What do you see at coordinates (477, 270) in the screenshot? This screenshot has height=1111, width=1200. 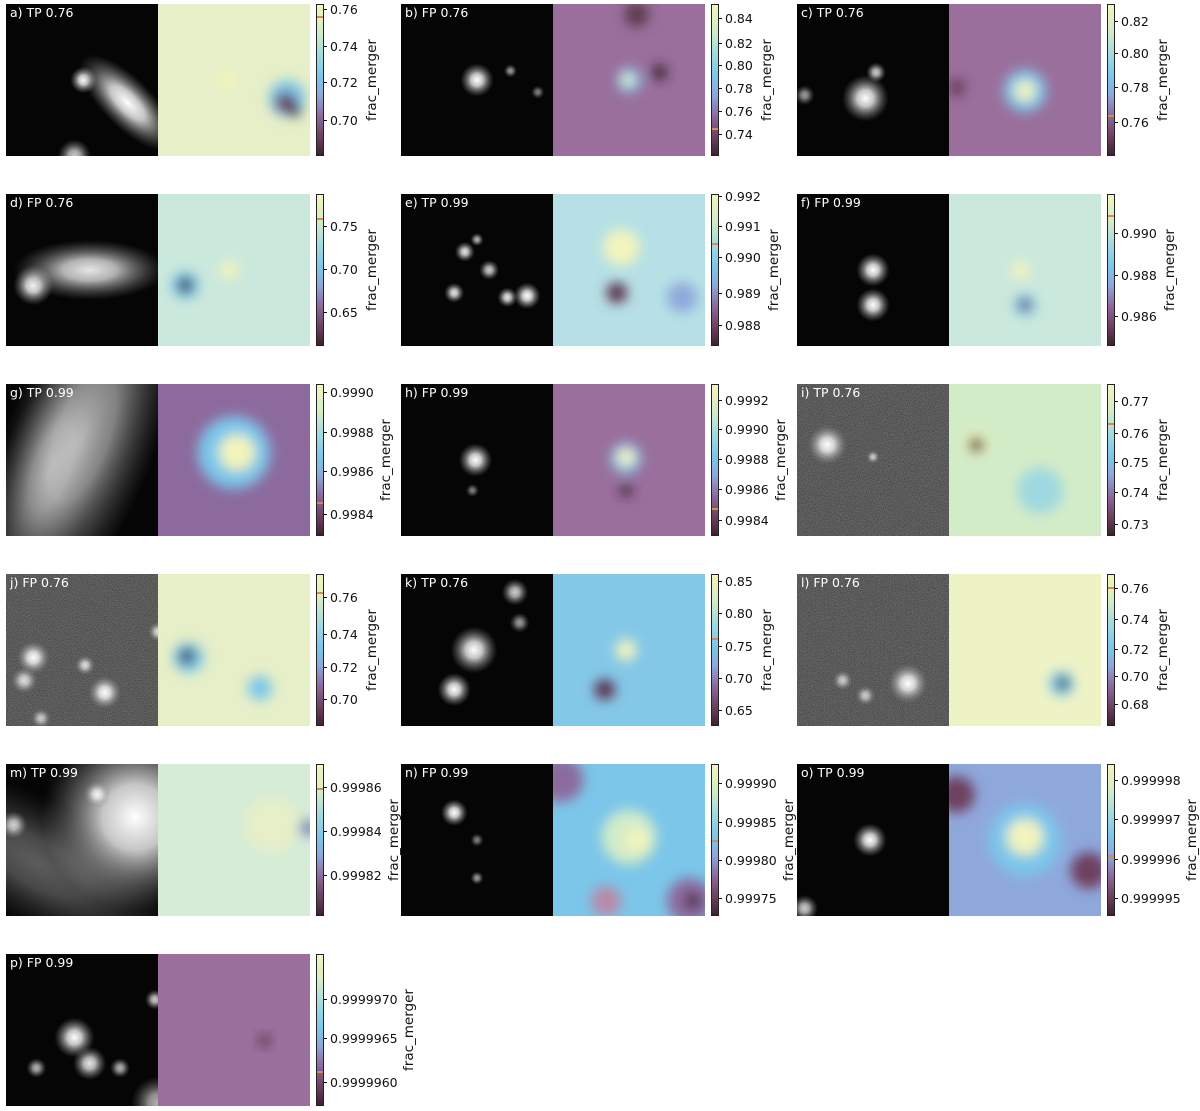 I see `galaxy-image: e) TP 0.99` at bounding box center [477, 270].